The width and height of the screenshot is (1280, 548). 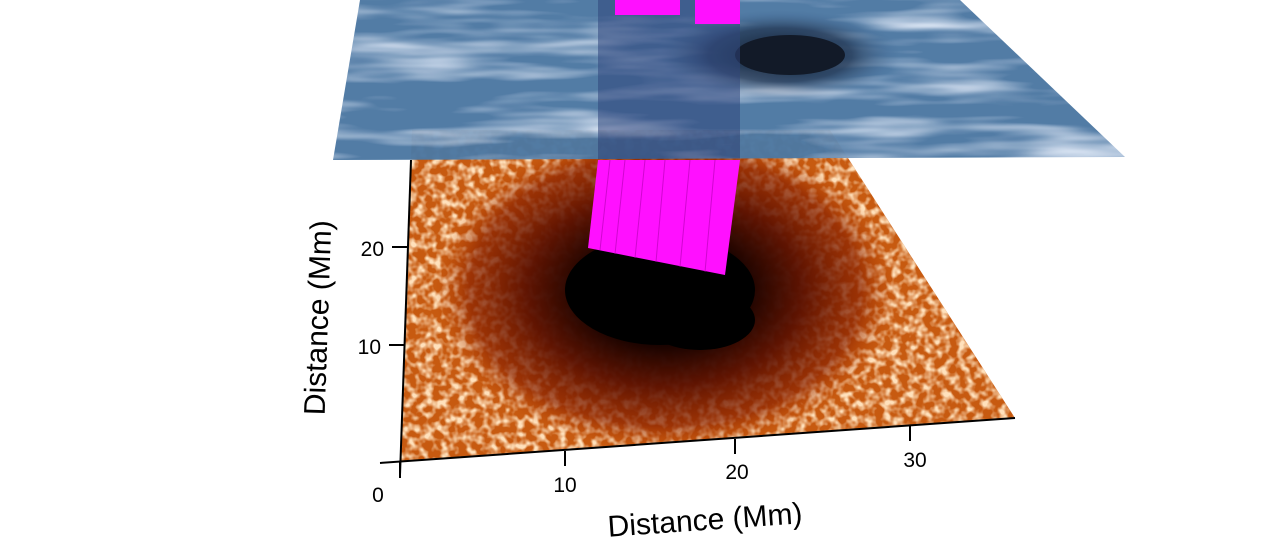 I want to click on x-tick-label: 30, so click(x=914, y=460).